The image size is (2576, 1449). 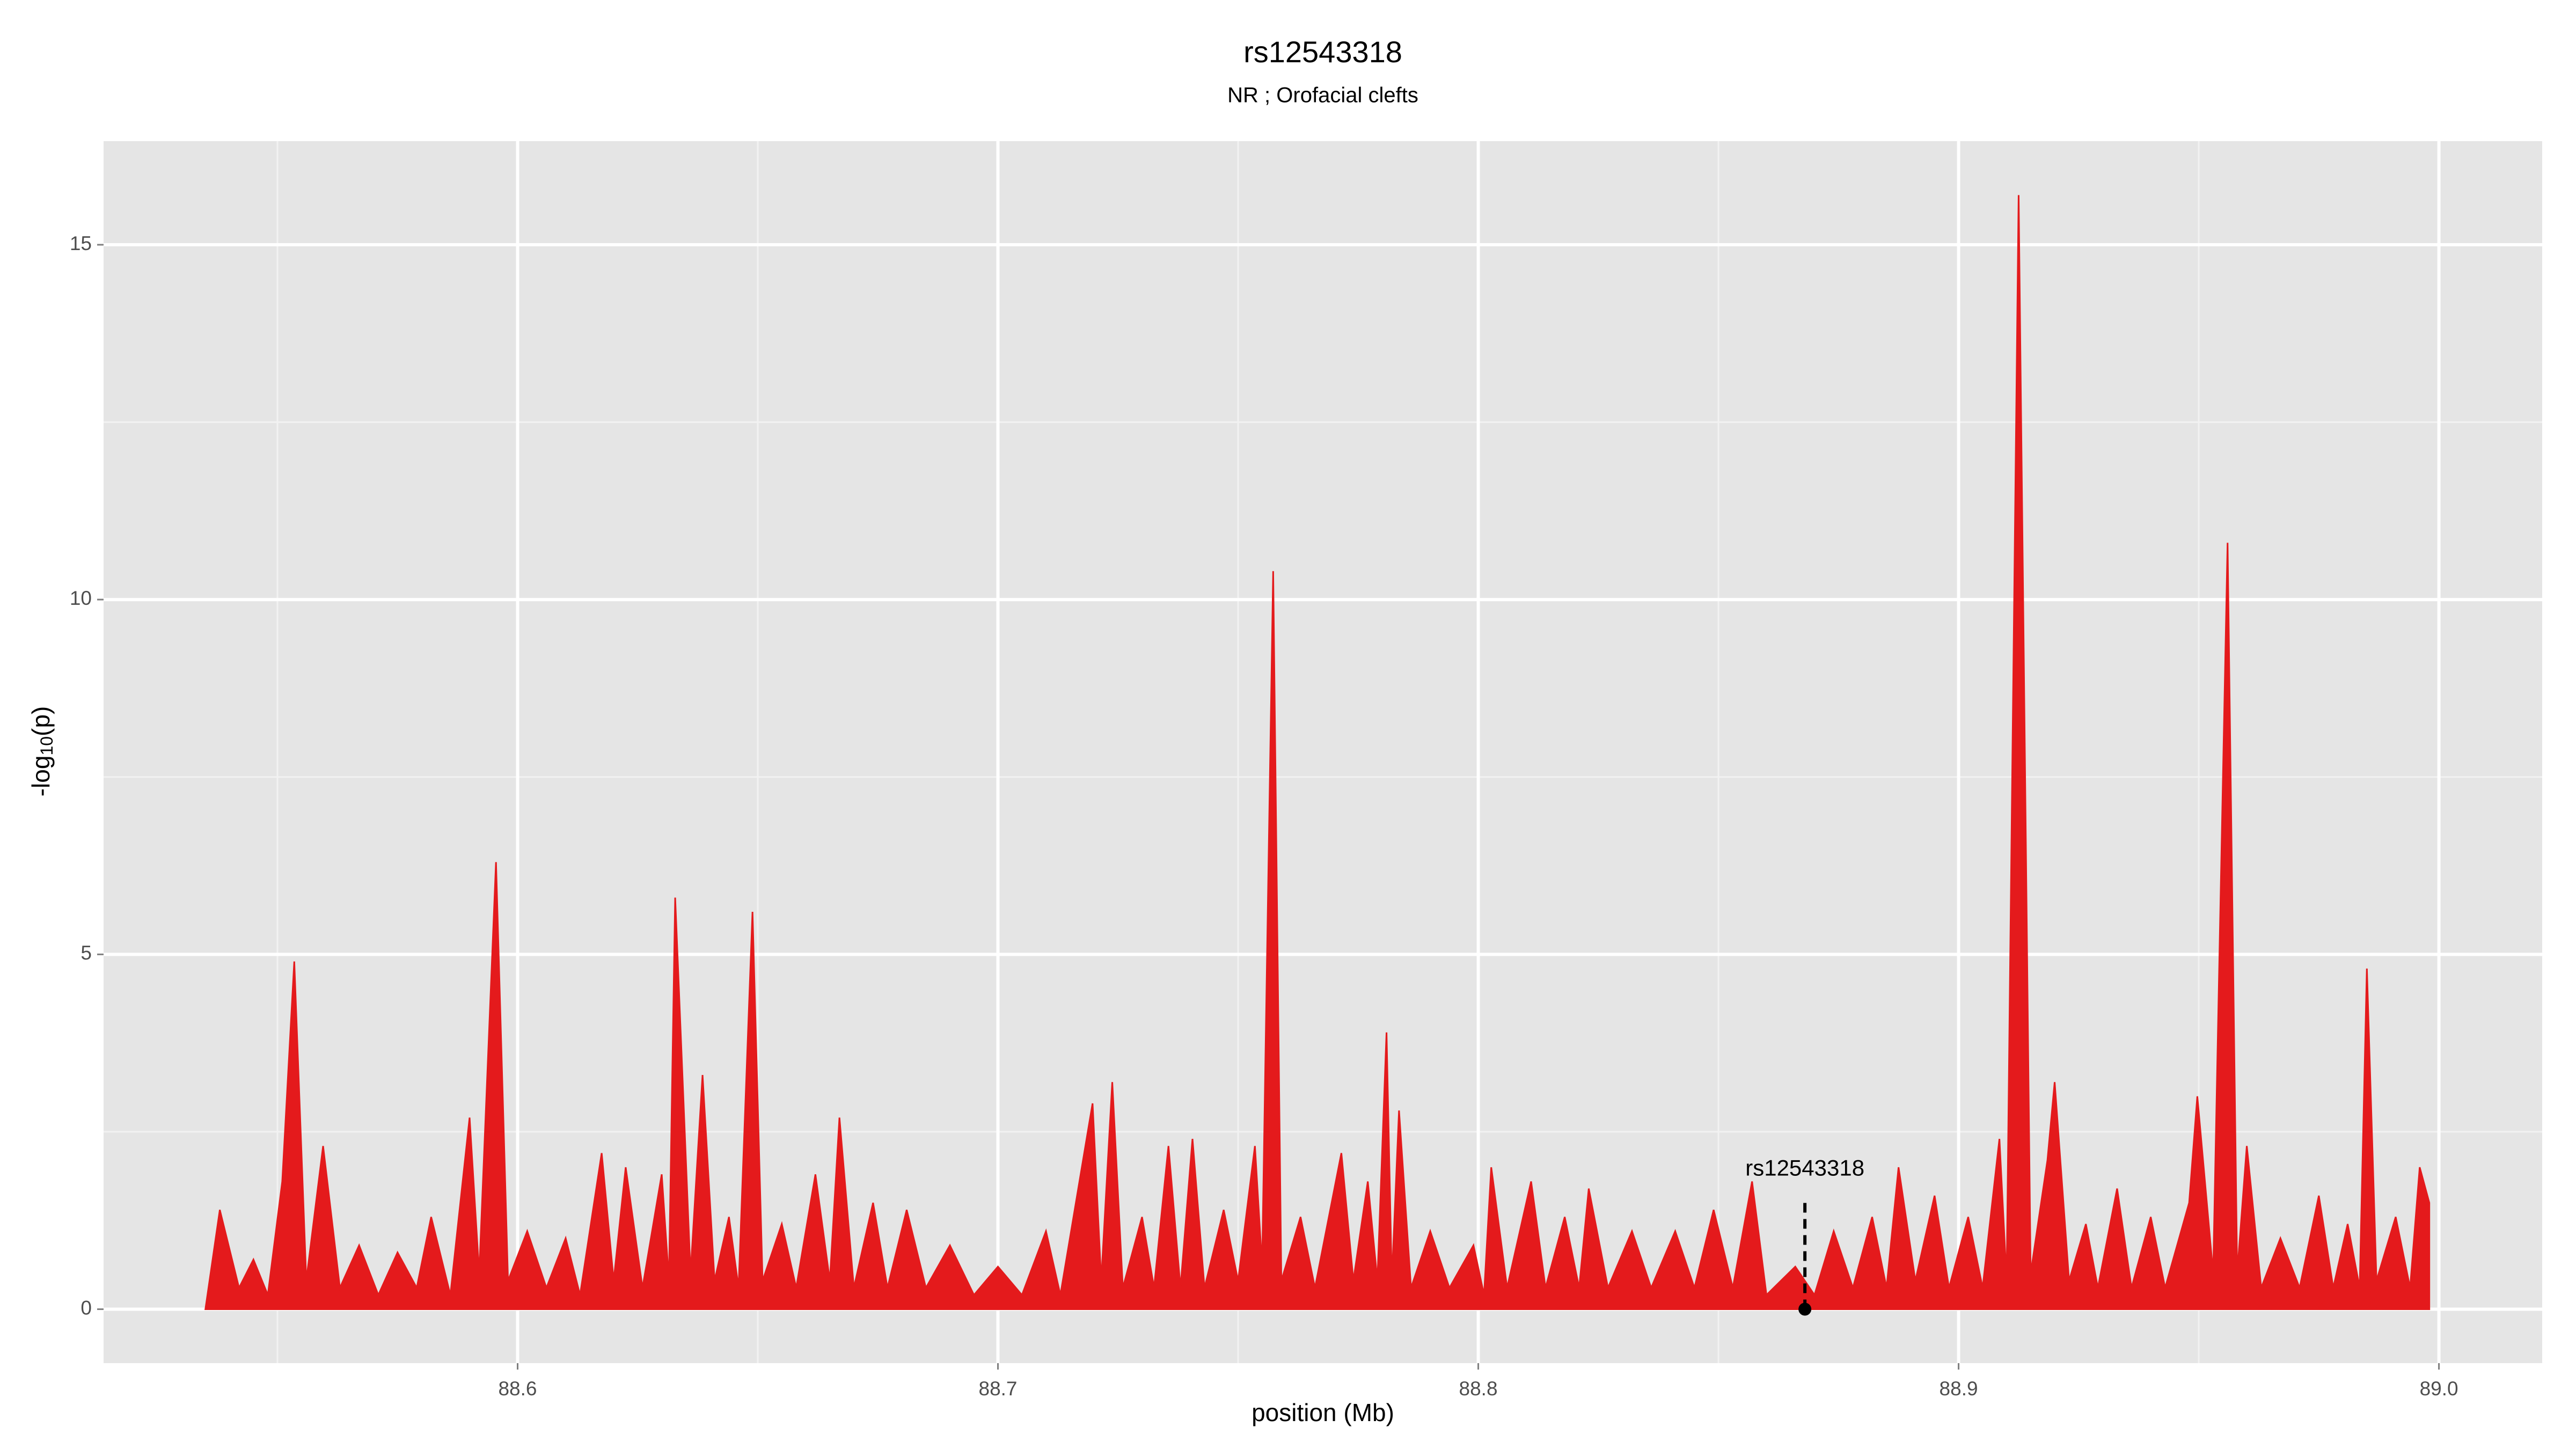 I want to click on x-axis-label: position (Mb), so click(x=1323, y=1412).